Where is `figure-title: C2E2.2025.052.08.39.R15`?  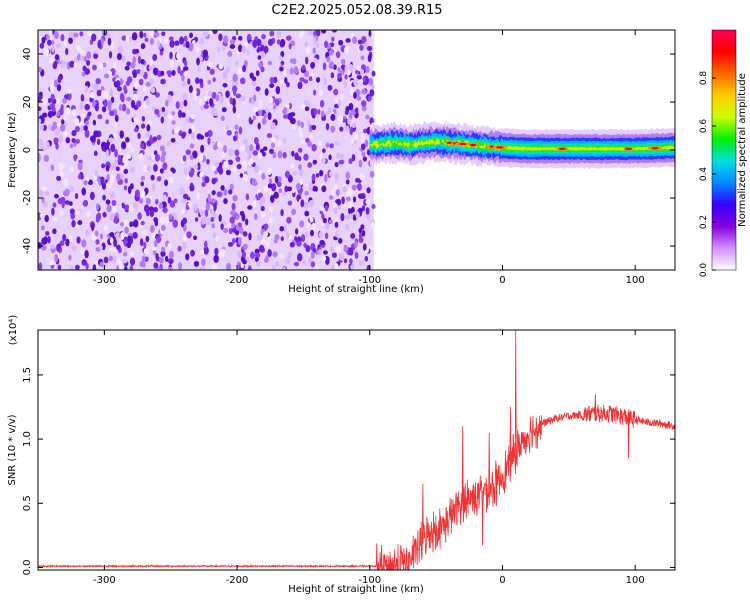 figure-title: C2E2.2025.052.08.39.R15 is located at coordinates (356, 10).